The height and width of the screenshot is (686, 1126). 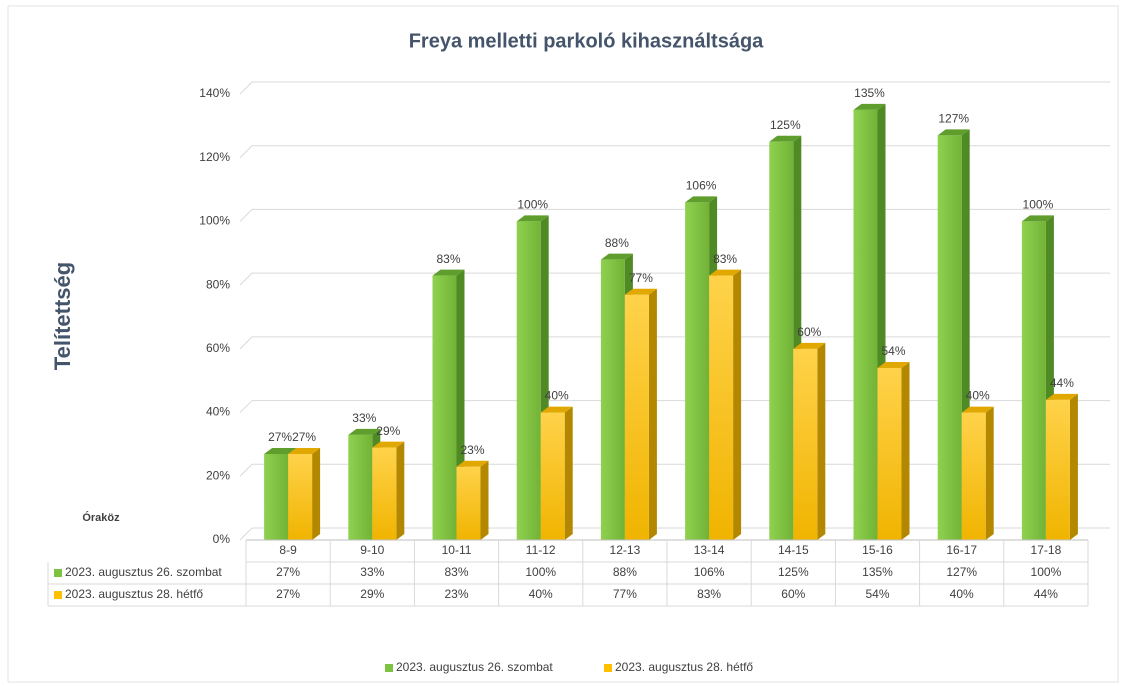 What do you see at coordinates (586, 41) in the screenshot?
I see `chart-title: Freya melletti parkoló kihasználtsága` at bounding box center [586, 41].